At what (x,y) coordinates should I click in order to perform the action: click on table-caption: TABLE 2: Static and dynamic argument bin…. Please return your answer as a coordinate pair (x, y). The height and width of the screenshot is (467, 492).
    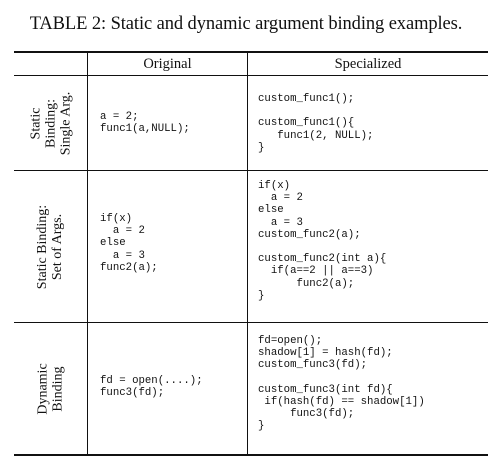
    Looking at the image, I should click on (246, 24).